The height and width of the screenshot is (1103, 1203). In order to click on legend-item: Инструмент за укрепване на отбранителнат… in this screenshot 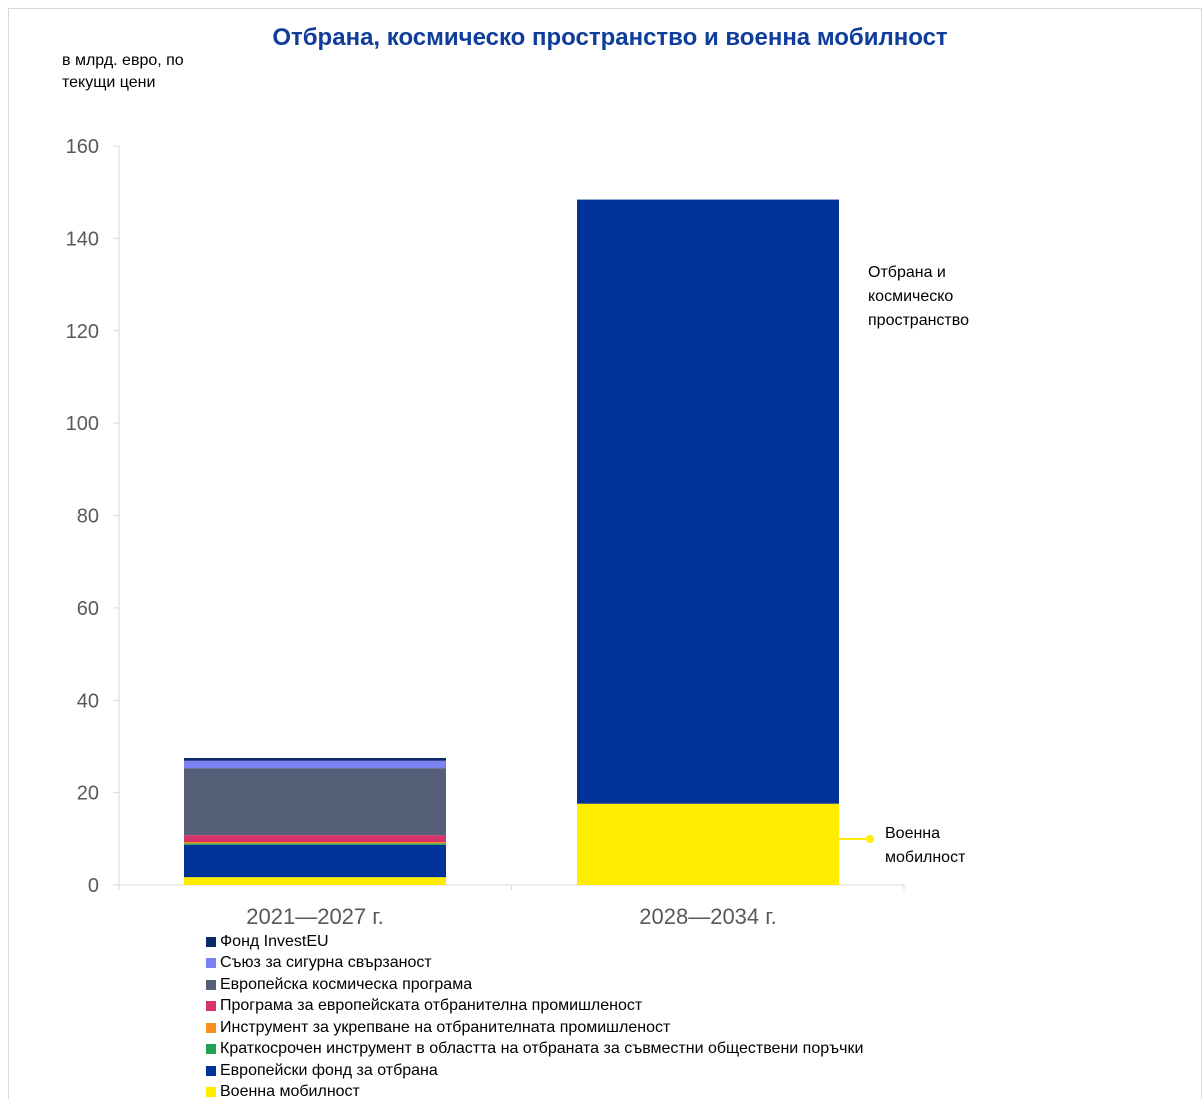, I will do `click(534, 1028)`.